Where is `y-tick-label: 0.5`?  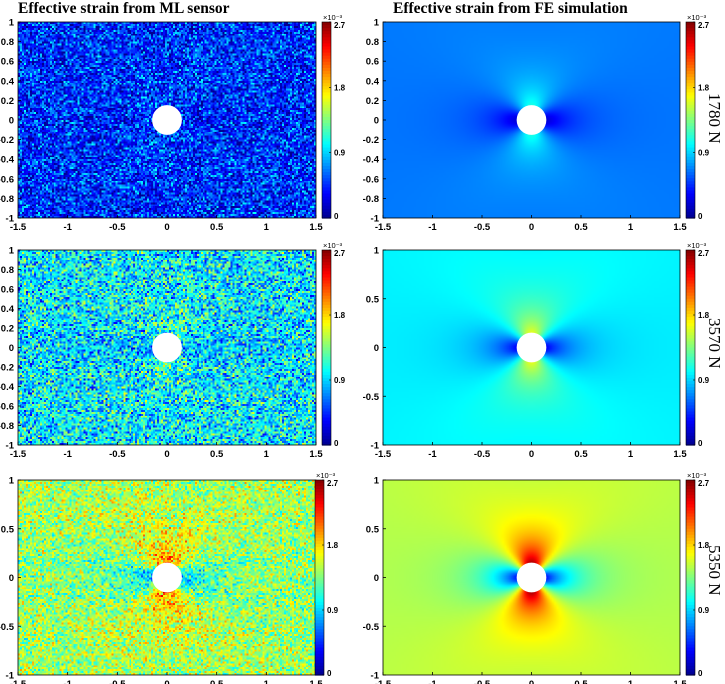
y-tick-label: 0.5 is located at coordinates (373, 529).